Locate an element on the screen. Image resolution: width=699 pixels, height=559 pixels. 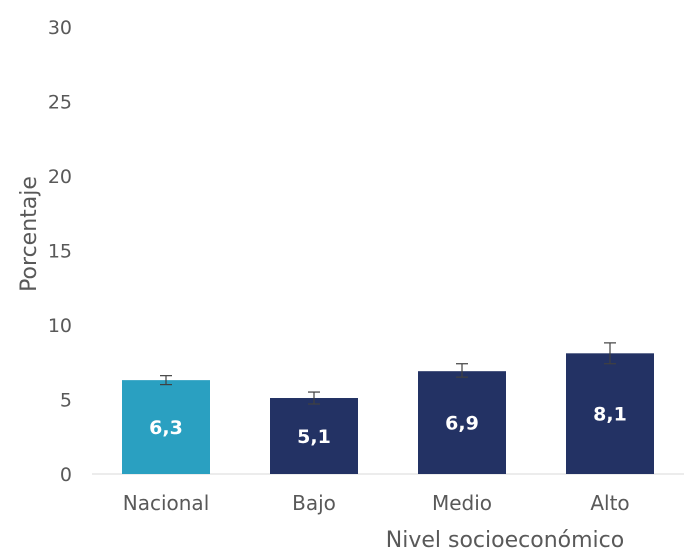
y-tick-label: 10 is located at coordinates (60, 326).